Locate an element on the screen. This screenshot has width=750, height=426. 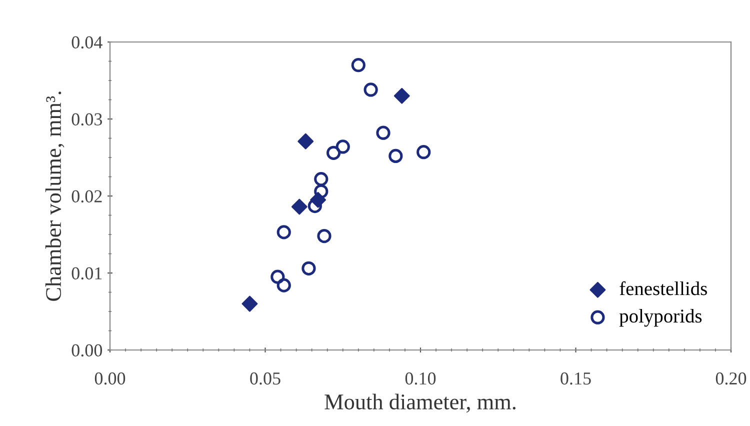
y-tick-label: 0.00 is located at coordinates (87, 350).